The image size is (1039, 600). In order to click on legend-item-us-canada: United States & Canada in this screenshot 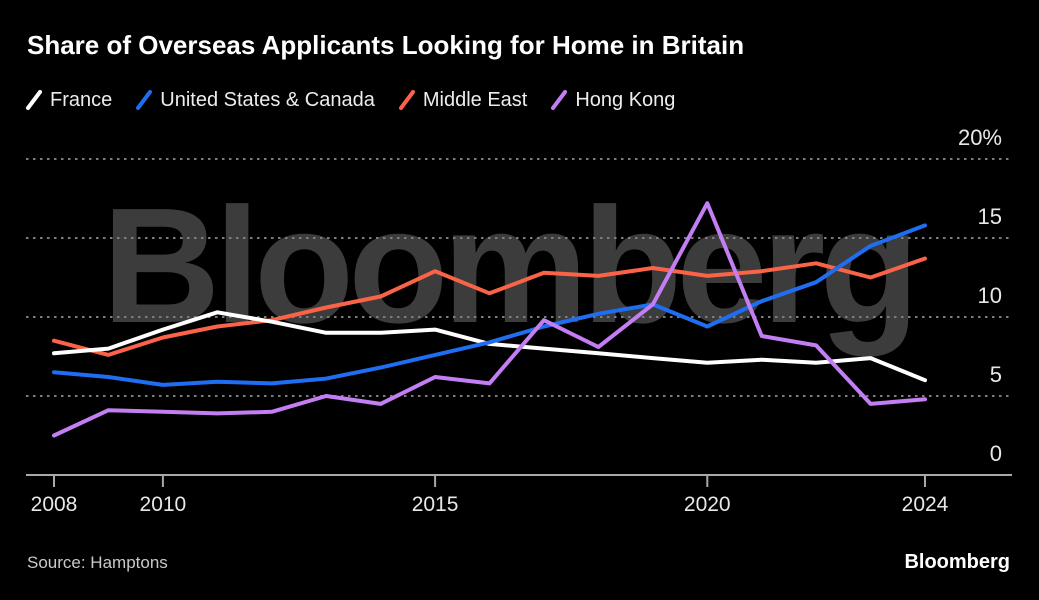, I will do `click(255, 100)`.